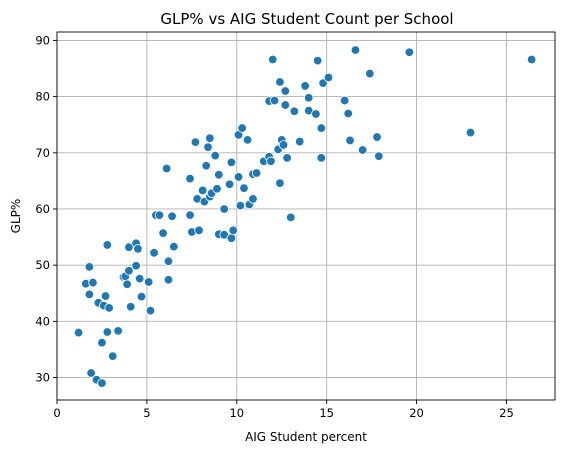 The height and width of the screenshot is (455, 562). I want to click on y-axis: 30 40 50 60 70 80 90, so click(46, 209).